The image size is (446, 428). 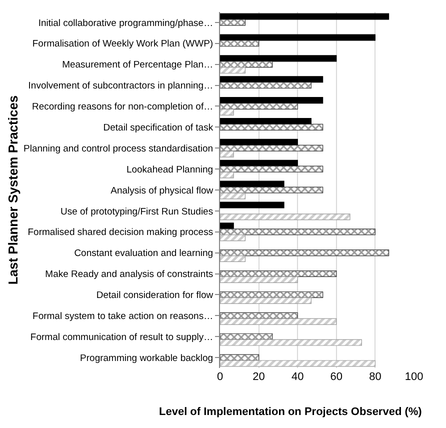 I want to click on x-tick-label: 20, so click(x=258, y=377).